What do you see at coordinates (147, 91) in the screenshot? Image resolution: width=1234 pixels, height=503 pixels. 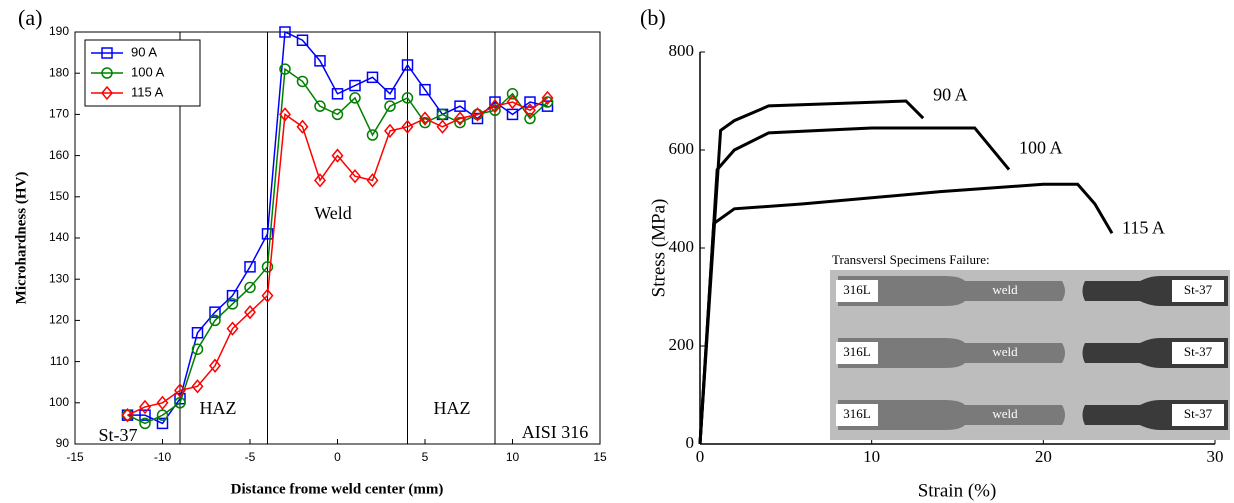 I see `legend-label: 115 A` at bounding box center [147, 91].